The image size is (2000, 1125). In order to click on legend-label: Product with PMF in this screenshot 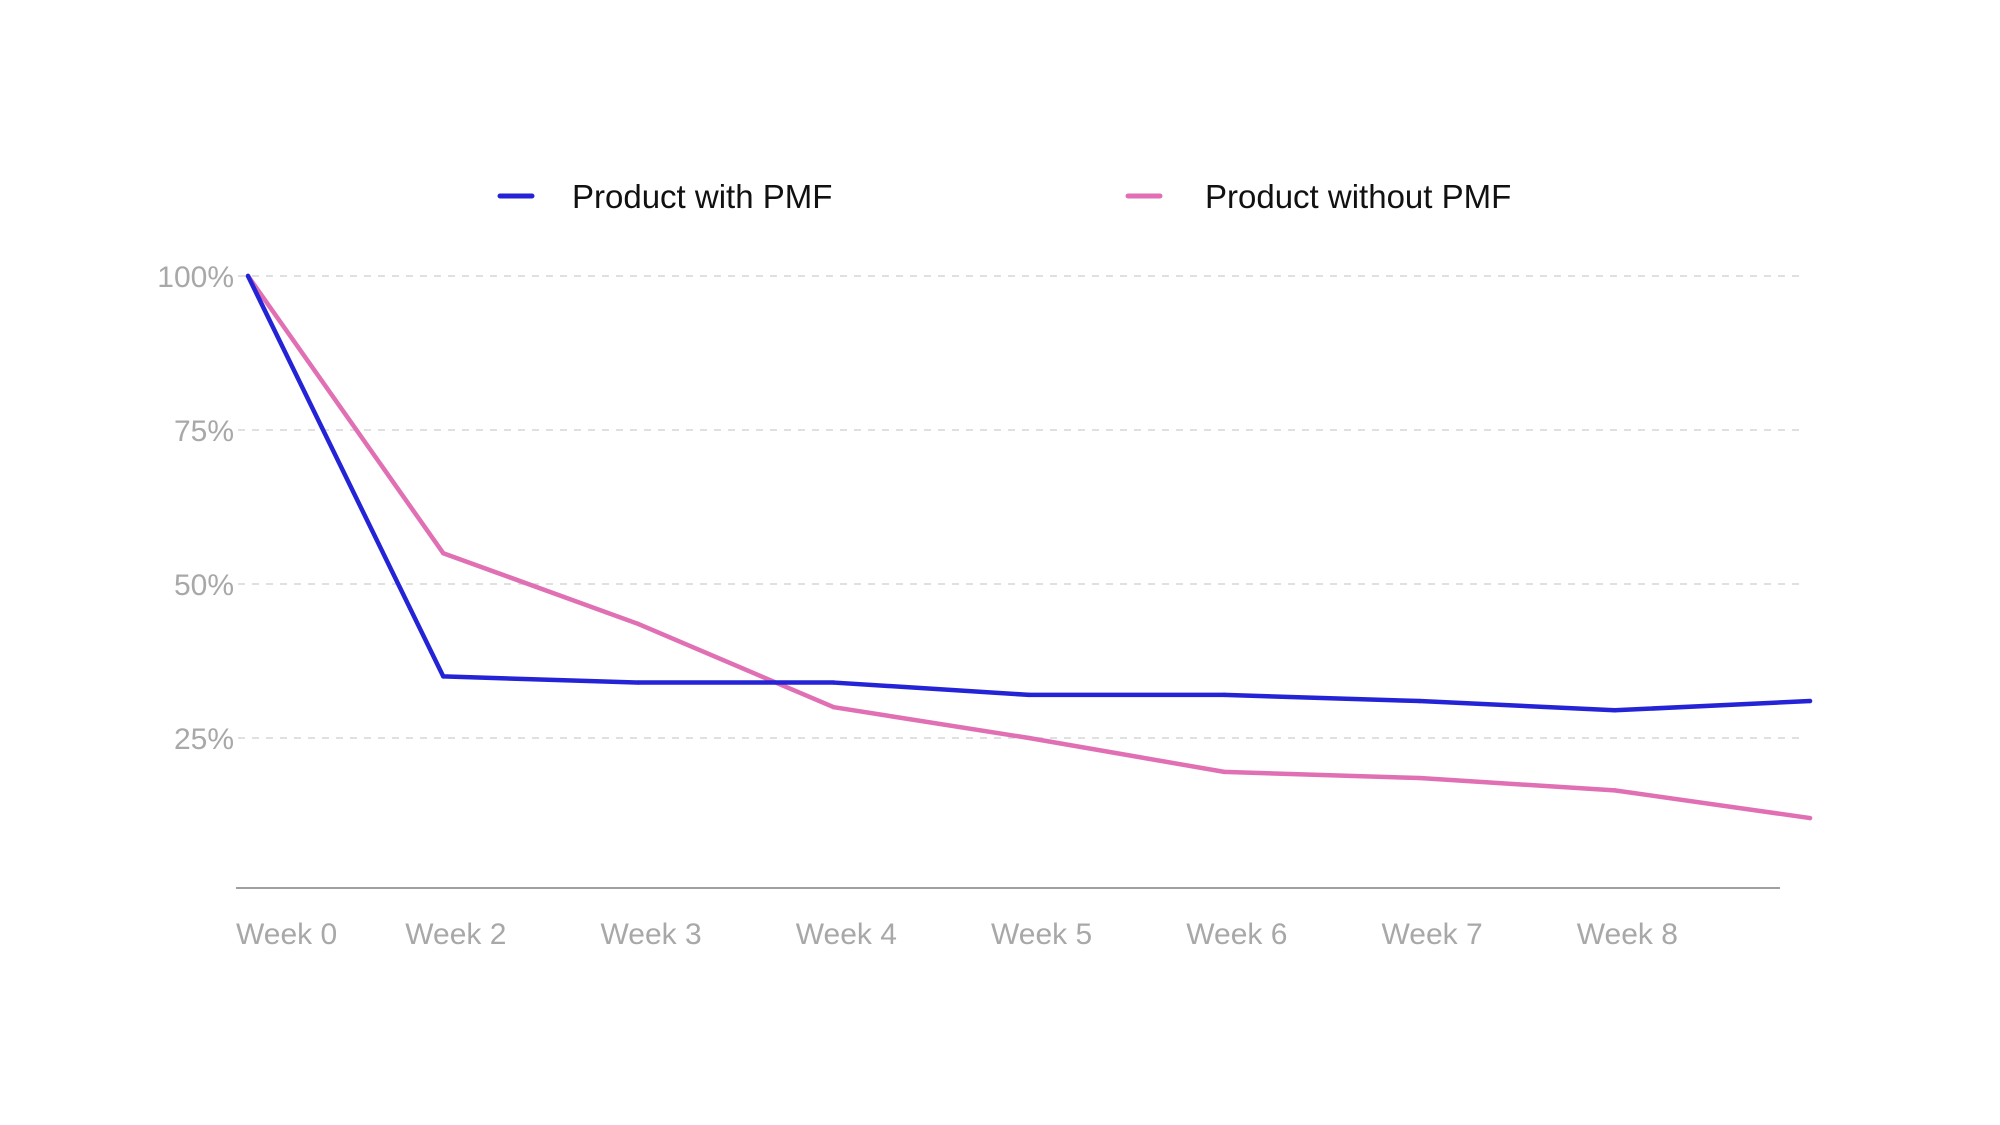, I will do `click(702, 196)`.